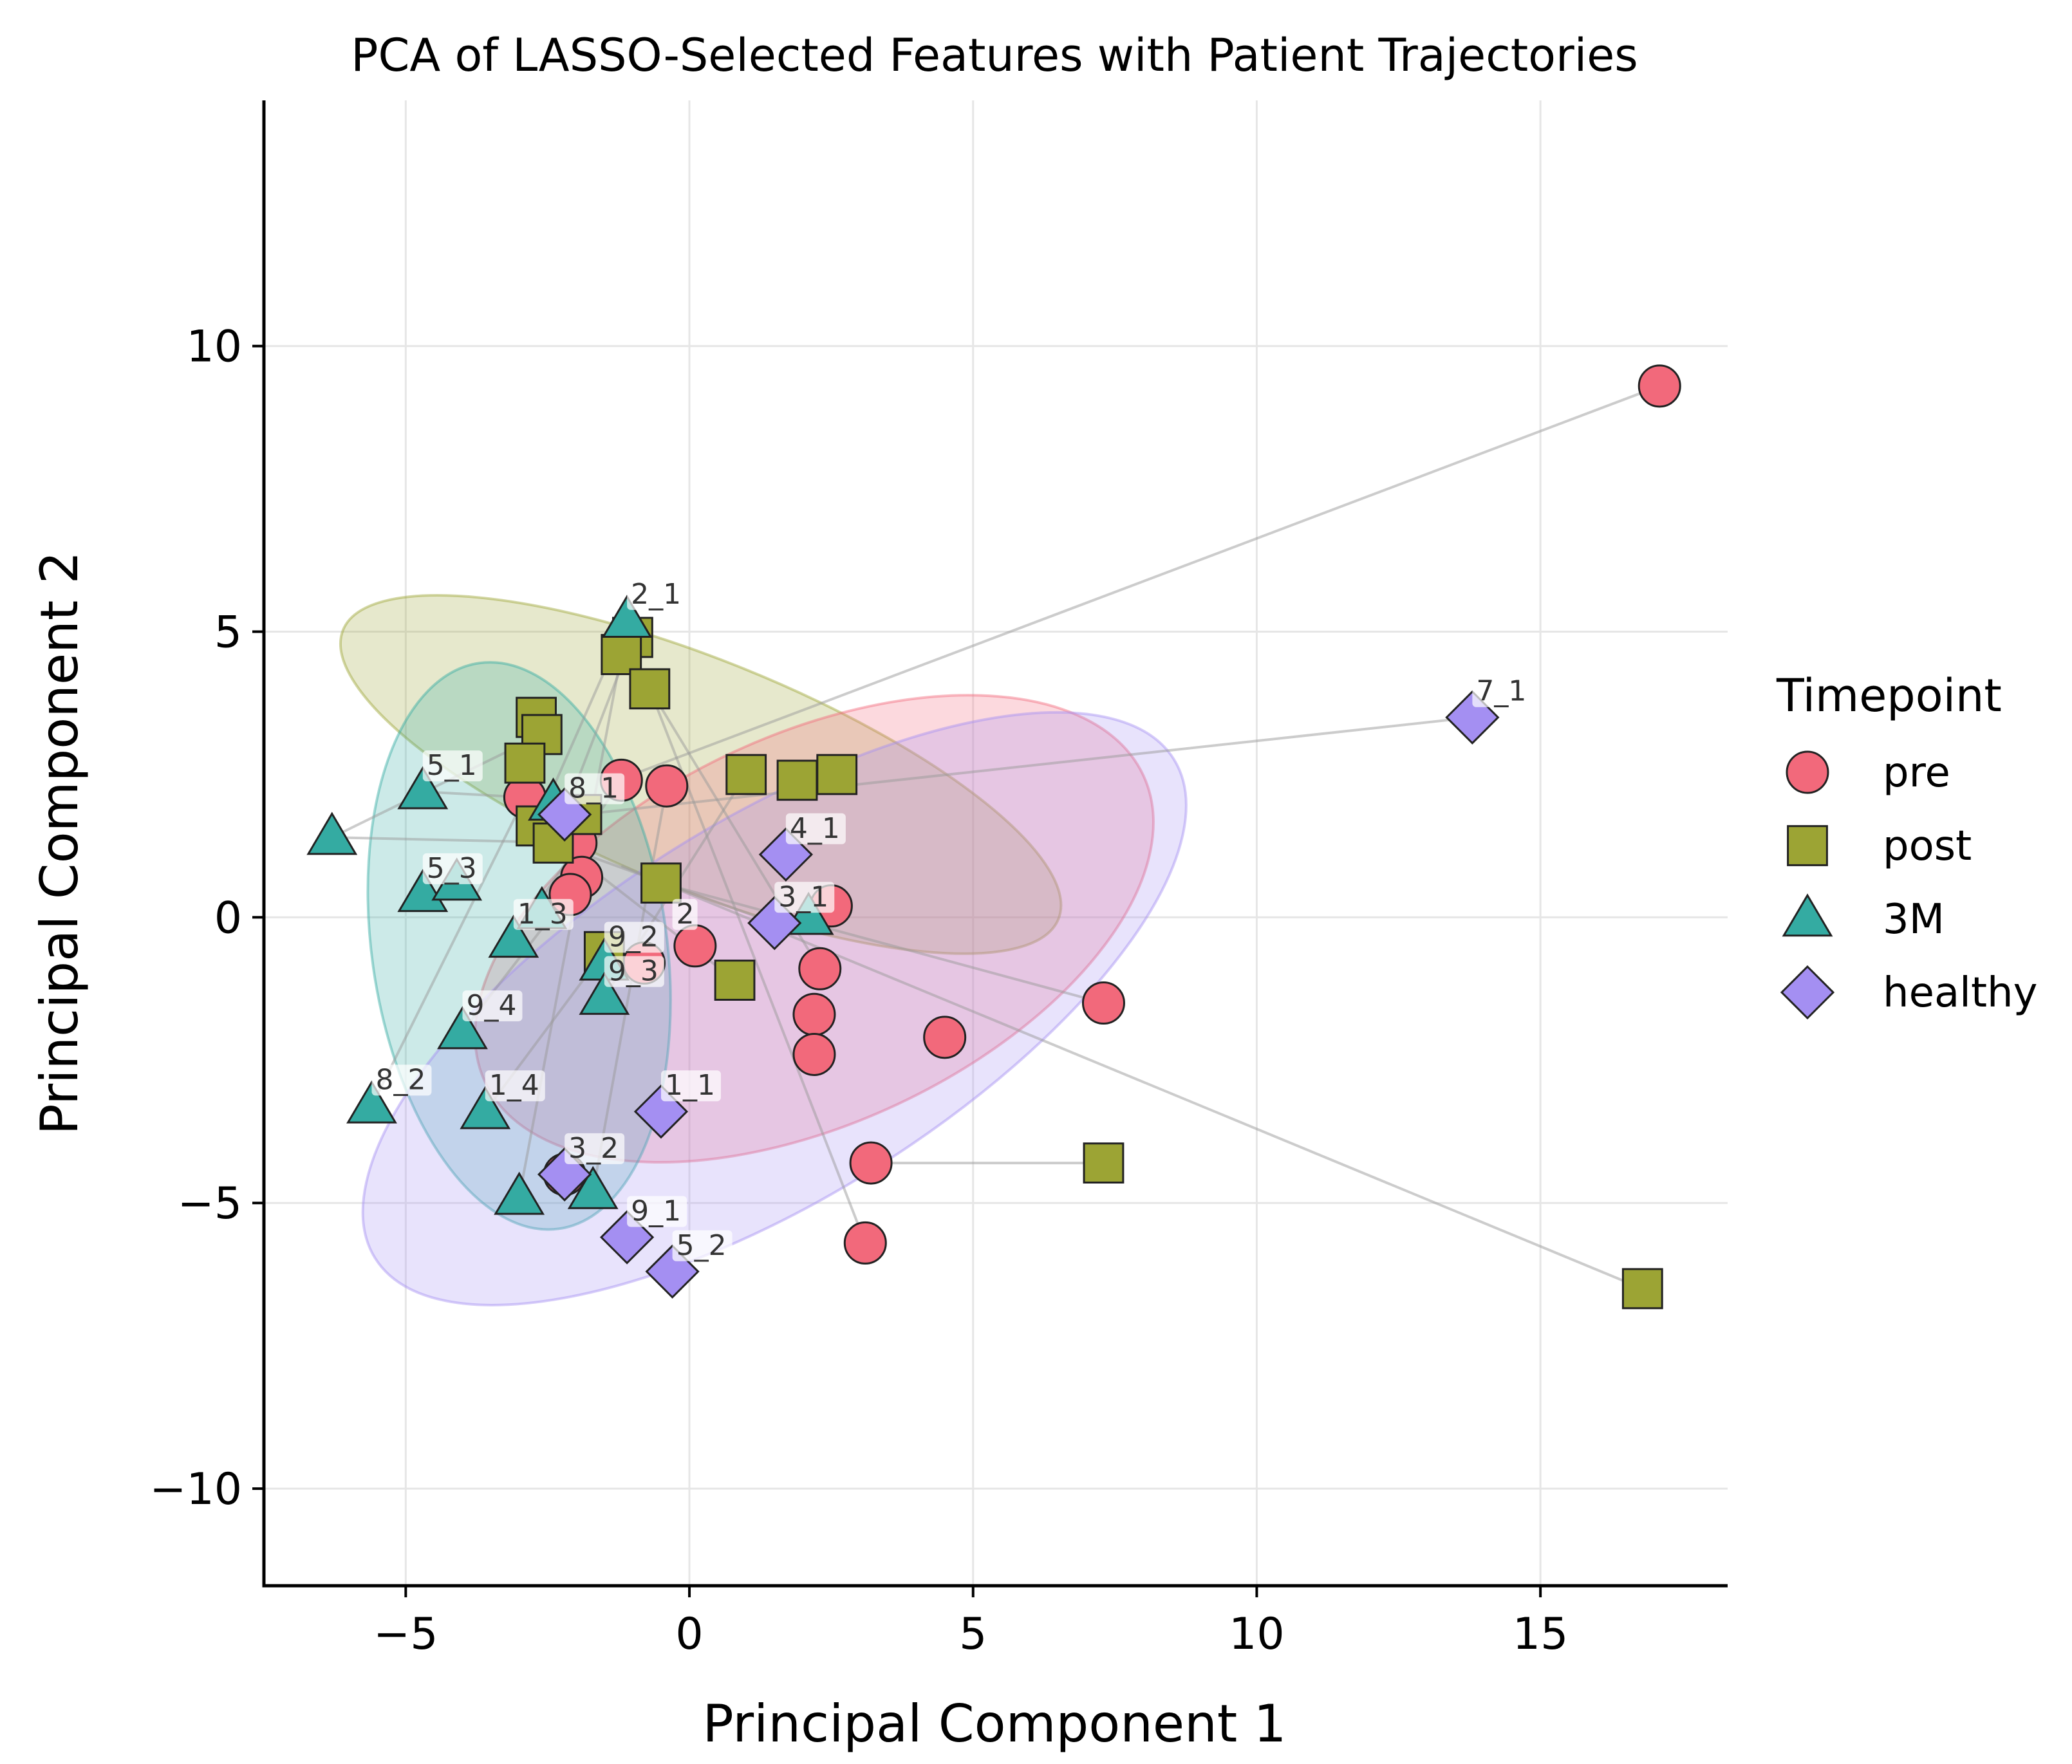 Image resolution: width=2072 pixels, height=1764 pixels. I want to click on point-label-text: 9_1, so click(656, 1211).